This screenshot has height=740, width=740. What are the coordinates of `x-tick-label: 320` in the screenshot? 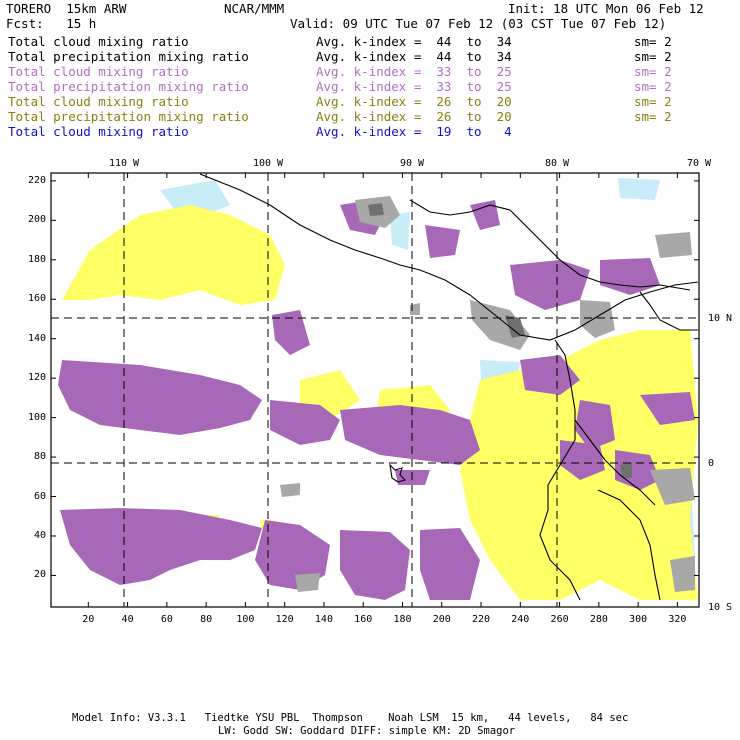 It's located at (677, 619).